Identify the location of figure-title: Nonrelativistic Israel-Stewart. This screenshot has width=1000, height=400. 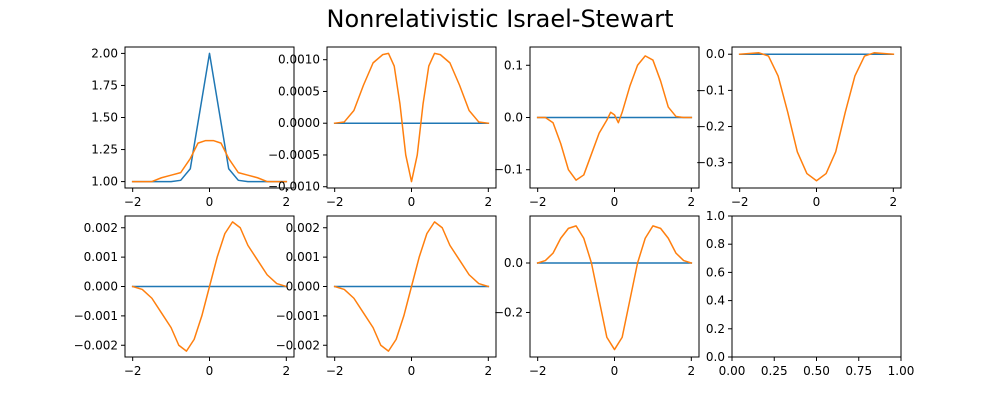
(500, 19).